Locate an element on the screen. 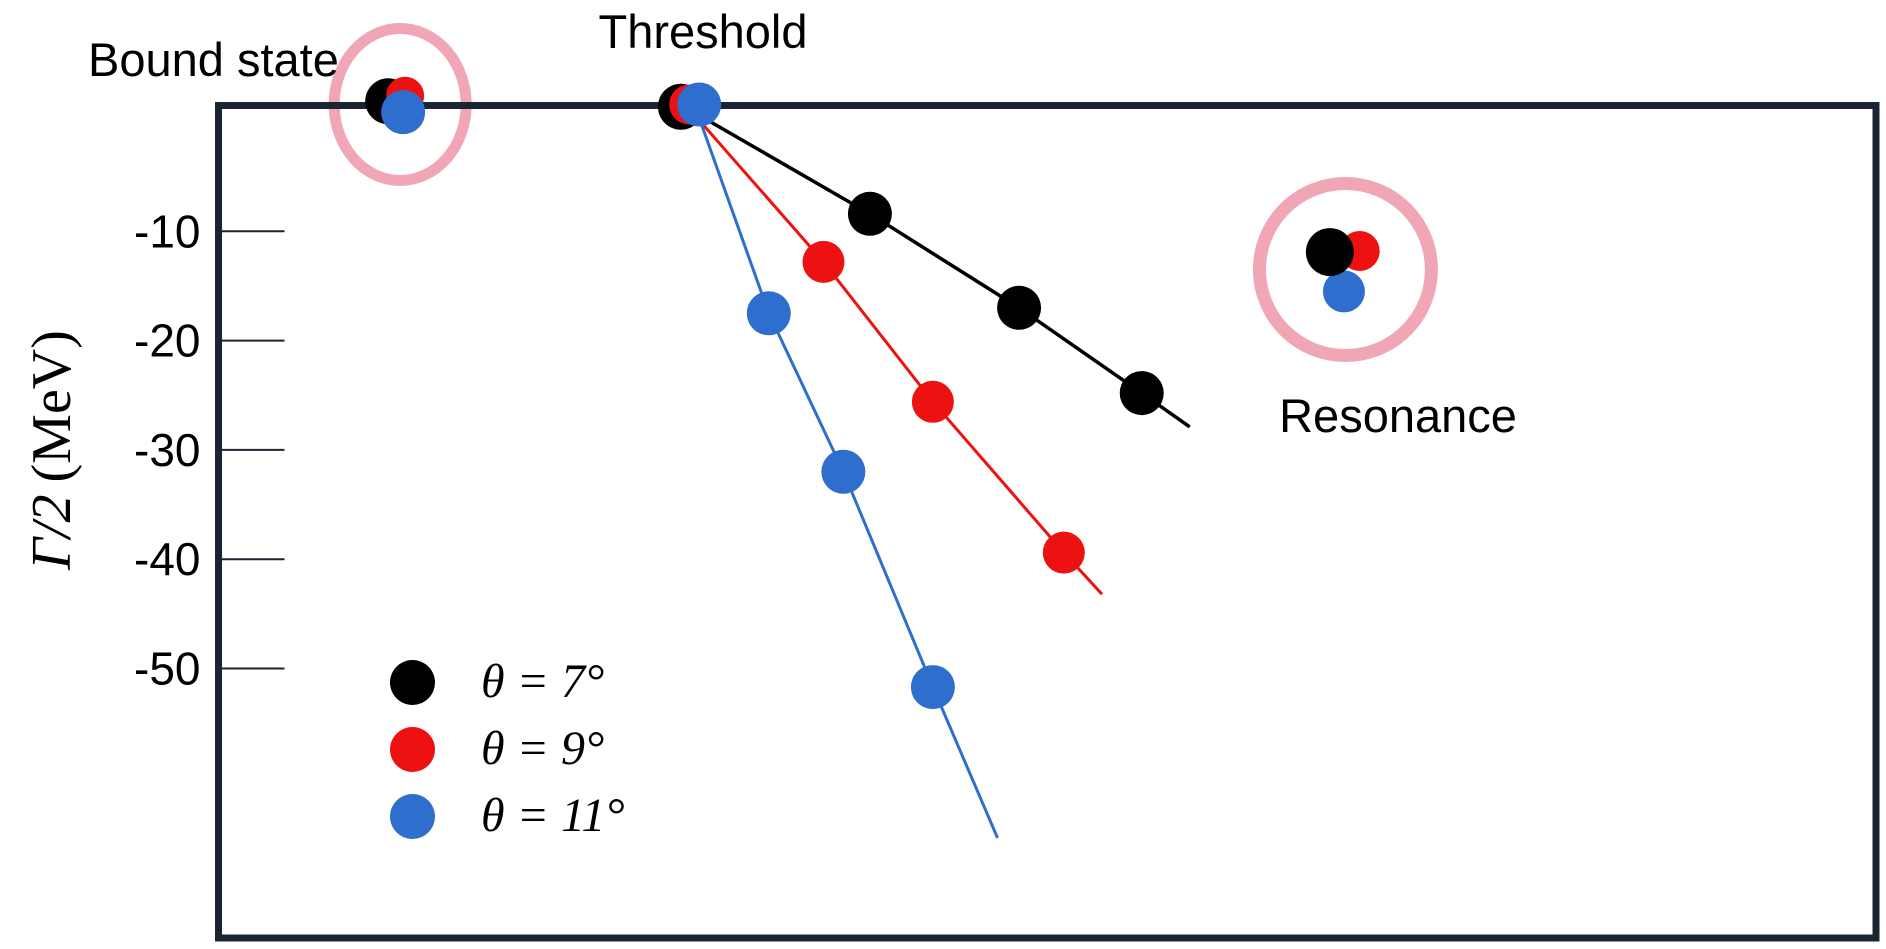 The height and width of the screenshot is (949, 1886). y-tick-label: -30 is located at coordinates (167, 450).